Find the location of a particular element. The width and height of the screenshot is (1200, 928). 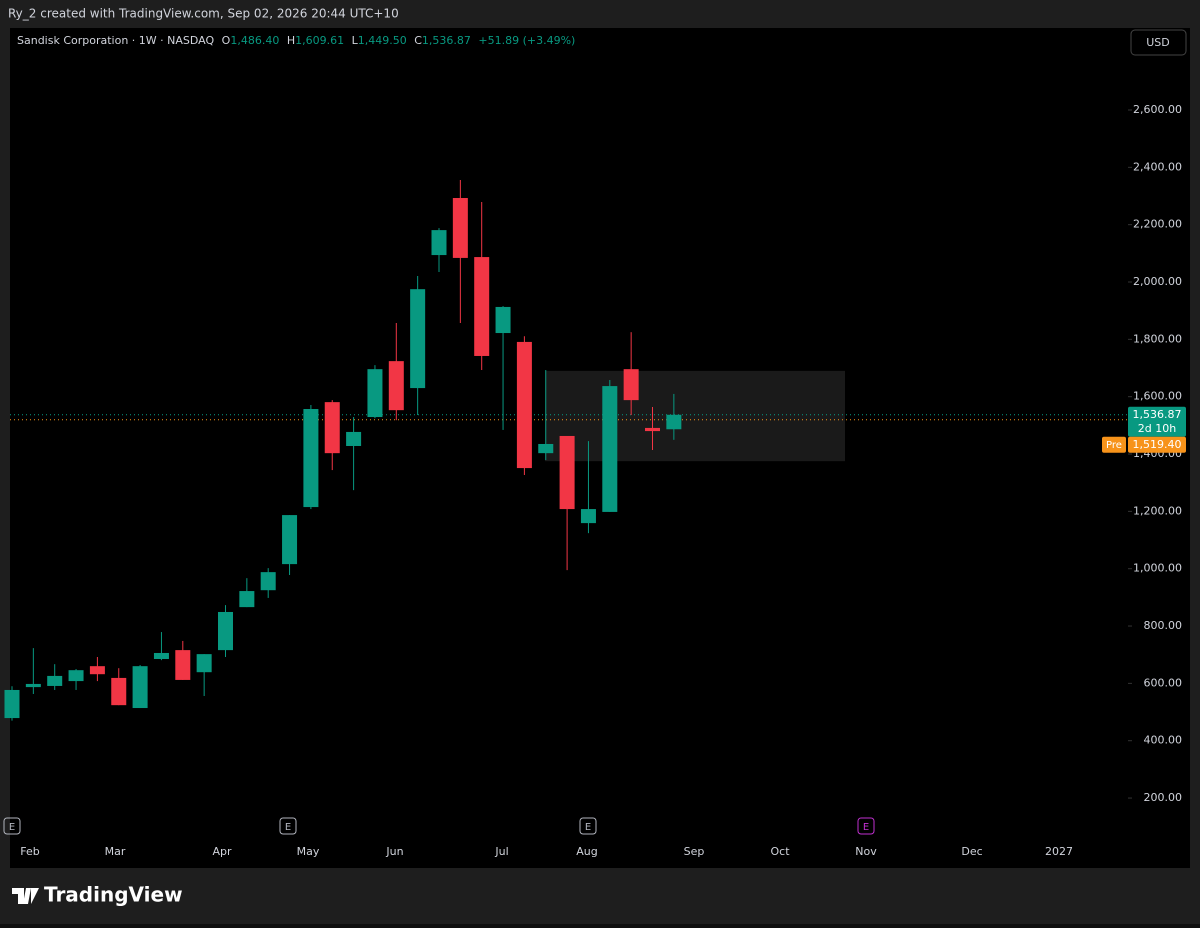

h-value: 1,609.61 is located at coordinates (319, 40).